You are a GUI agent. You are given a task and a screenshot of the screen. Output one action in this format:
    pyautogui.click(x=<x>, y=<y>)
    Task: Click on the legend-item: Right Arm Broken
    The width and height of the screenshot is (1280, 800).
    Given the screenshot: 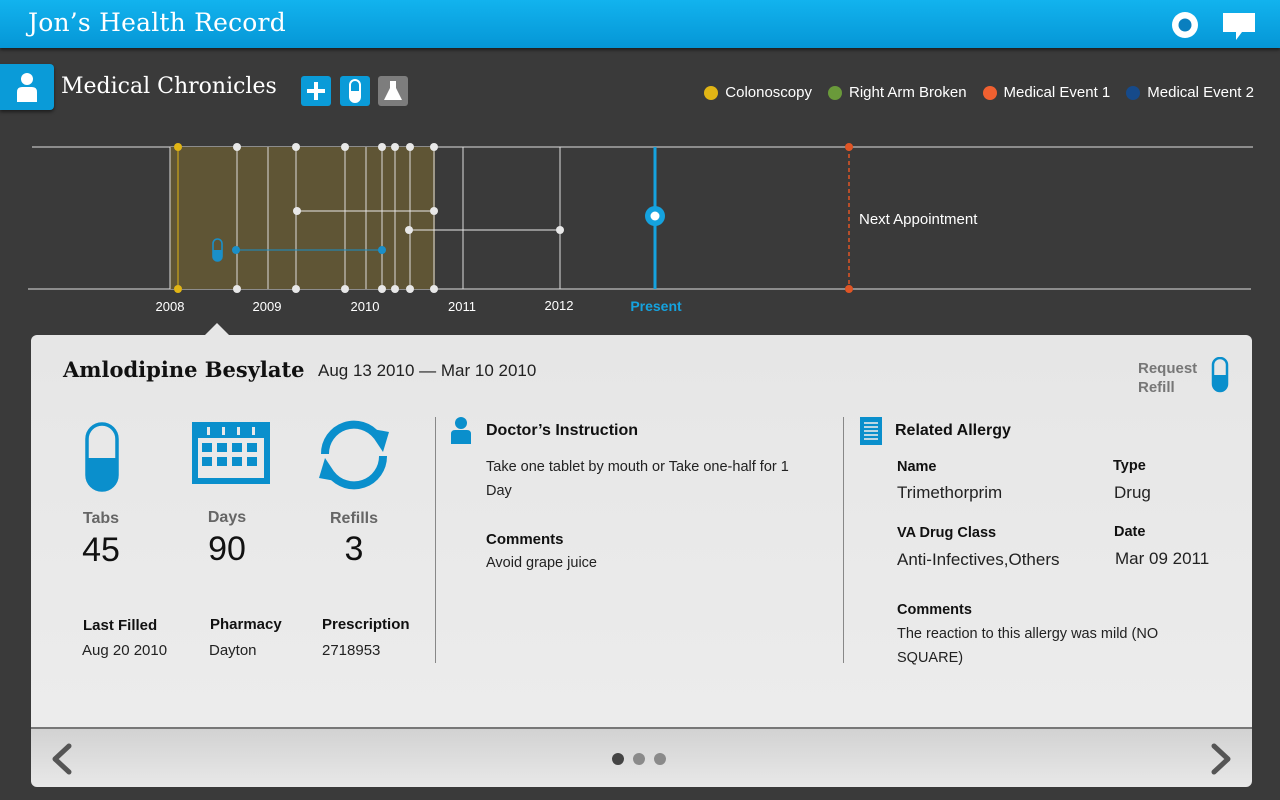 What is the action you would take?
    pyautogui.click(x=897, y=92)
    